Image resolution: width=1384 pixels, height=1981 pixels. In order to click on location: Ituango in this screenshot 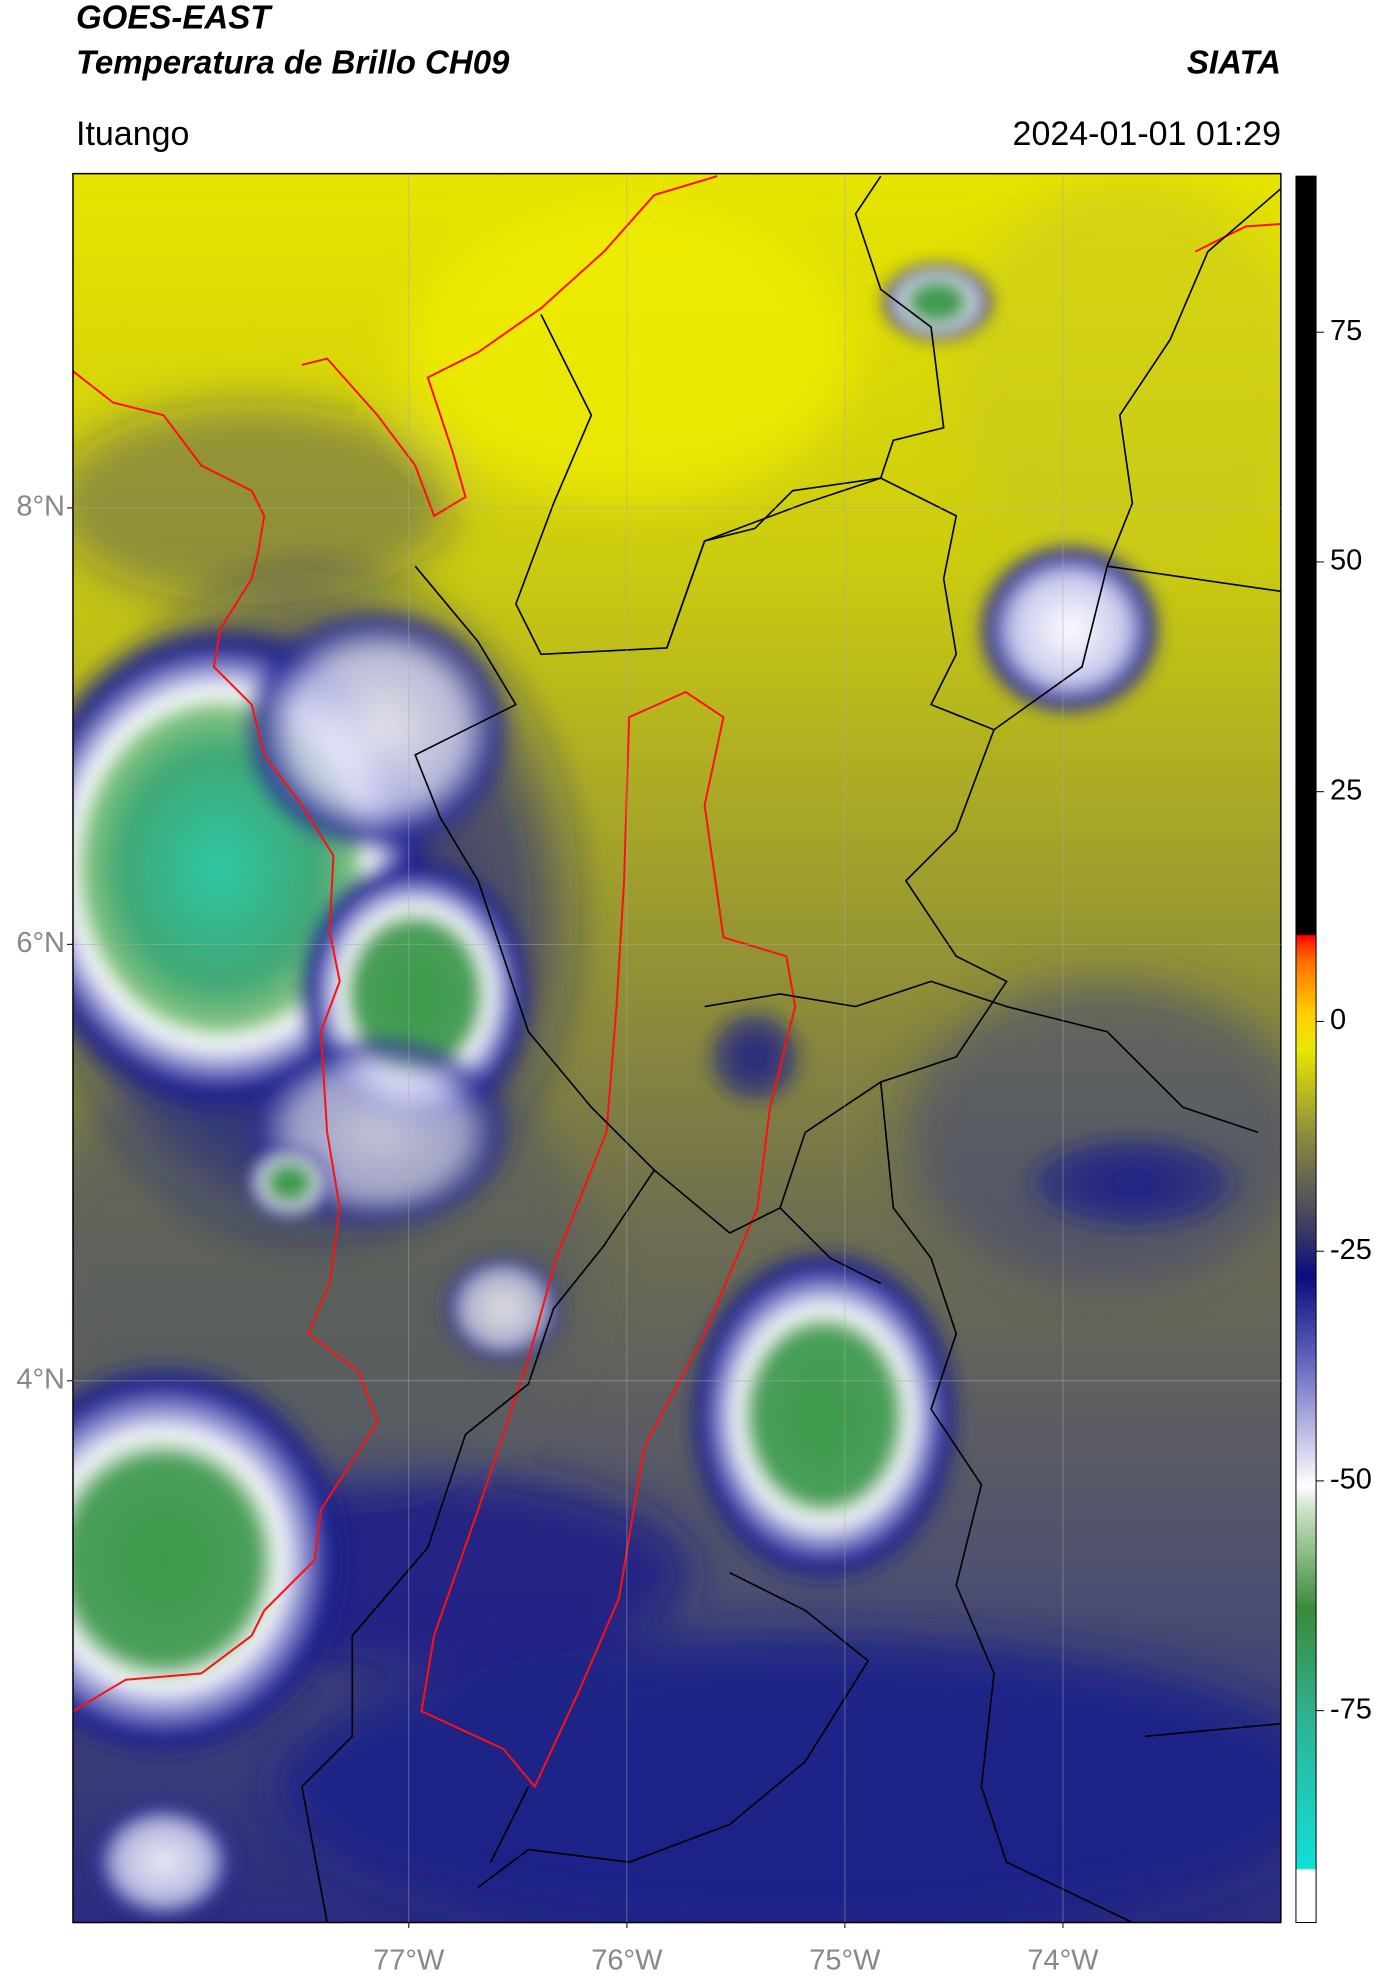, I will do `click(132, 134)`.